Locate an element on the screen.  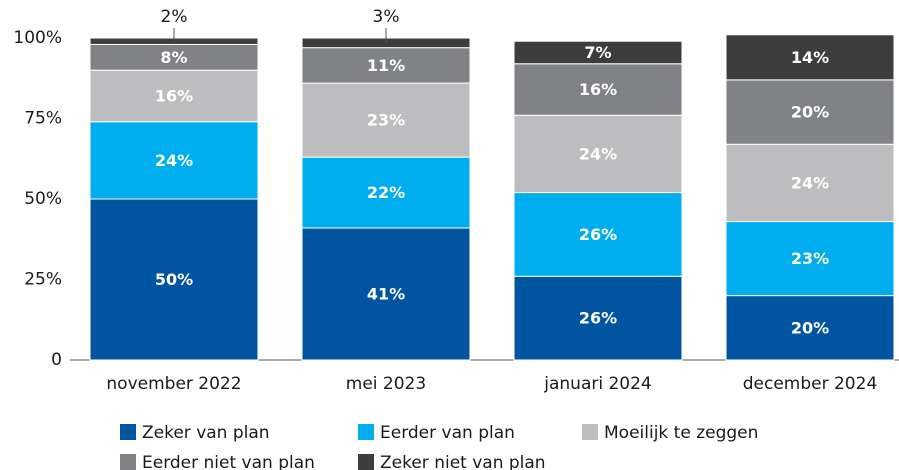
x-tick-label: januari 2024 is located at coordinates (597, 384).